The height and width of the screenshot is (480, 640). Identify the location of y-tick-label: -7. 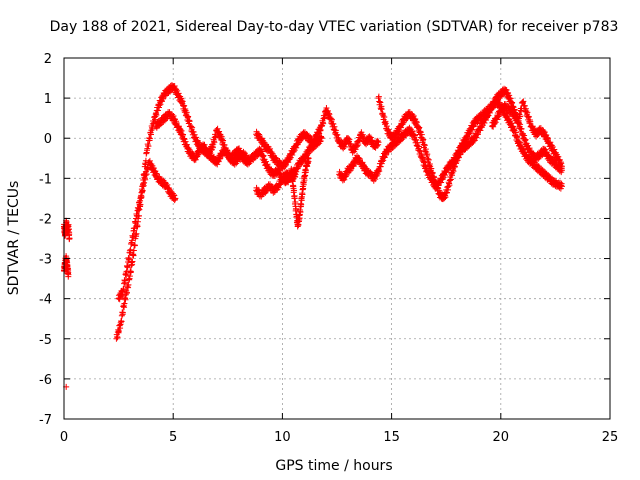
(45, 420).